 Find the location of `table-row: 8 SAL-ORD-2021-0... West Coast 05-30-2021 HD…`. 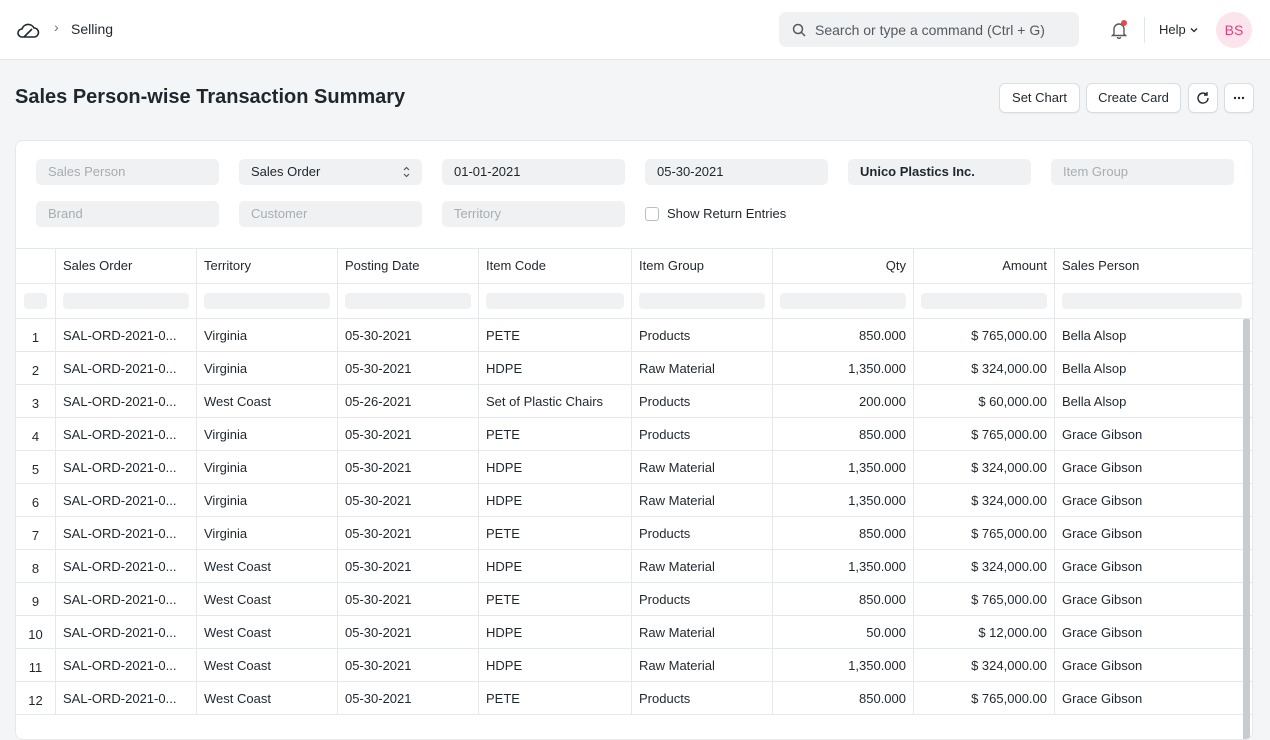

table-row: 8 SAL-ORD-2021-0... West Coast 05-30-2021 HD… is located at coordinates (634, 566).